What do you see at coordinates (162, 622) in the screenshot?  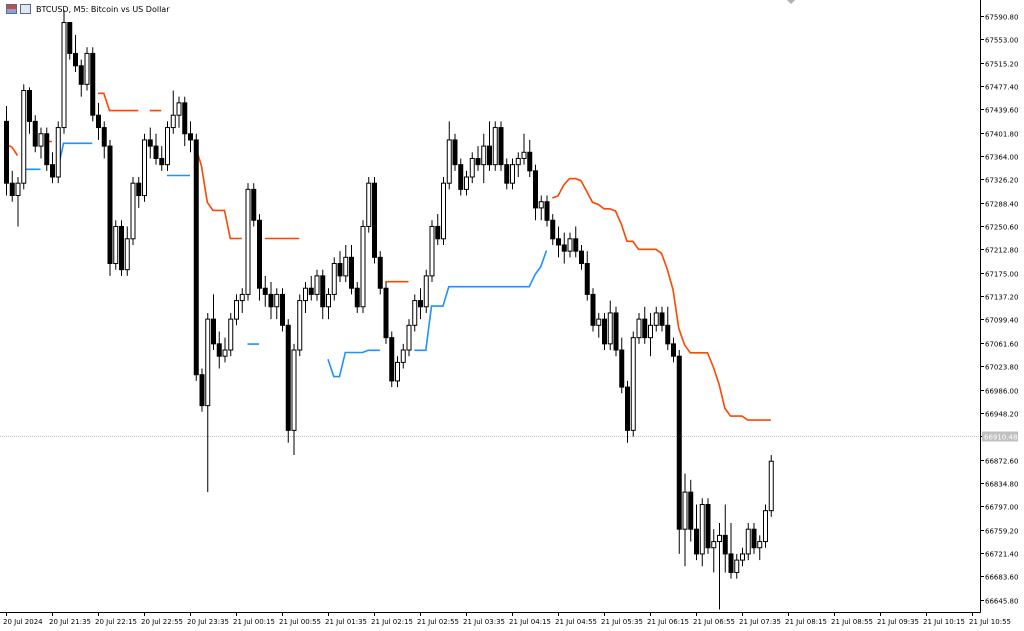 I see `time-tick-label: 20 Jul 22:55` at bounding box center [162, 622].